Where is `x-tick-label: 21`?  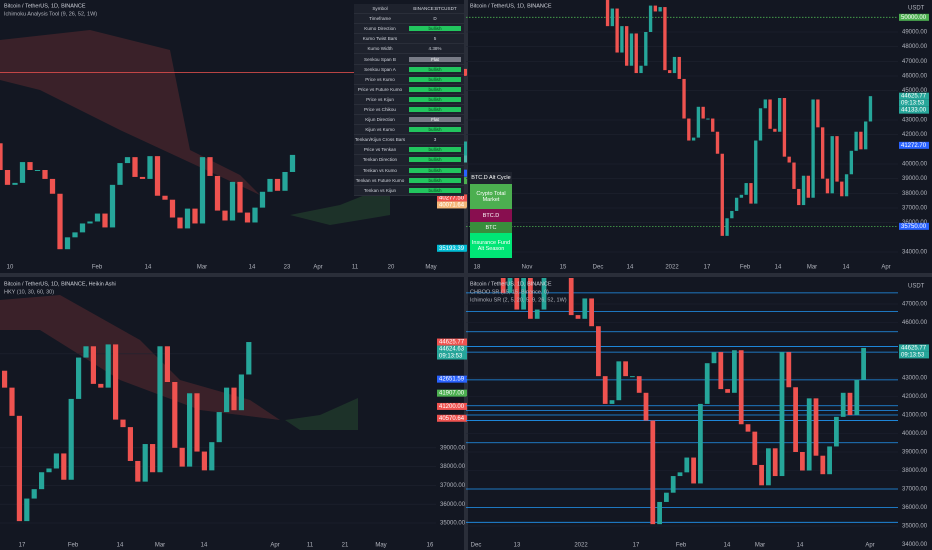 x-tick-label: 21 is located at coordinates (345, 546).